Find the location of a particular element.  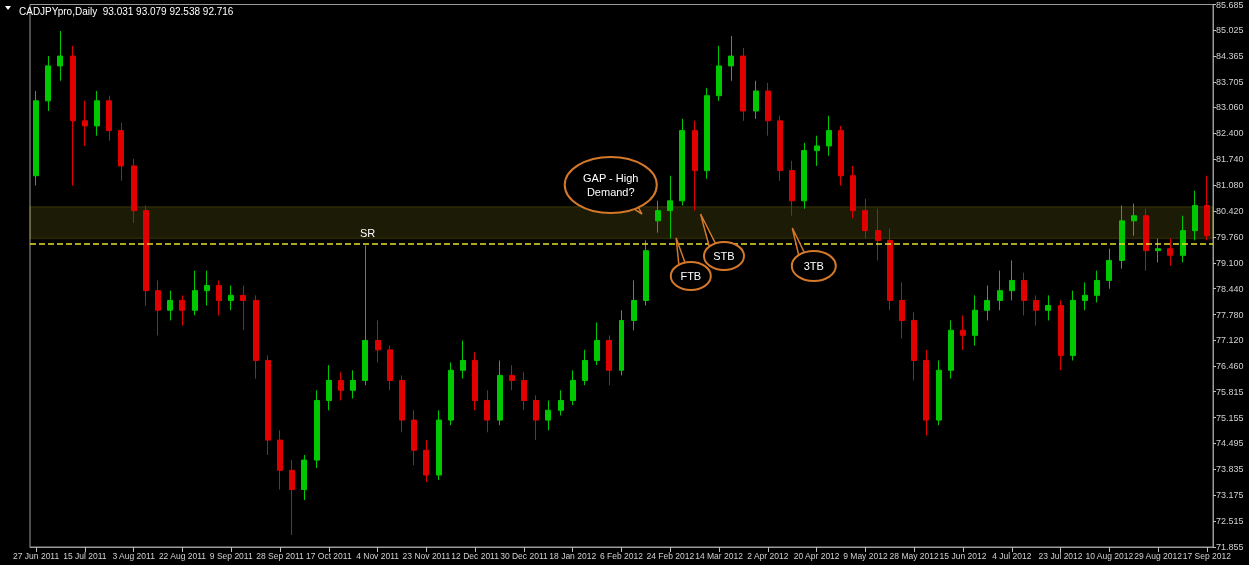

y-tick-label: 73.835 is located at coordinates (1230, 469).